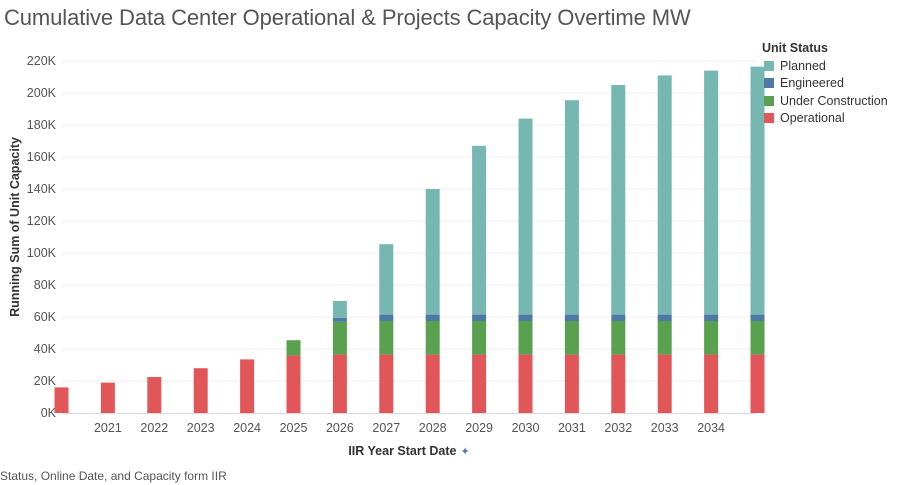  I want to click on x-tick-label: 2023, so click(201, 428).